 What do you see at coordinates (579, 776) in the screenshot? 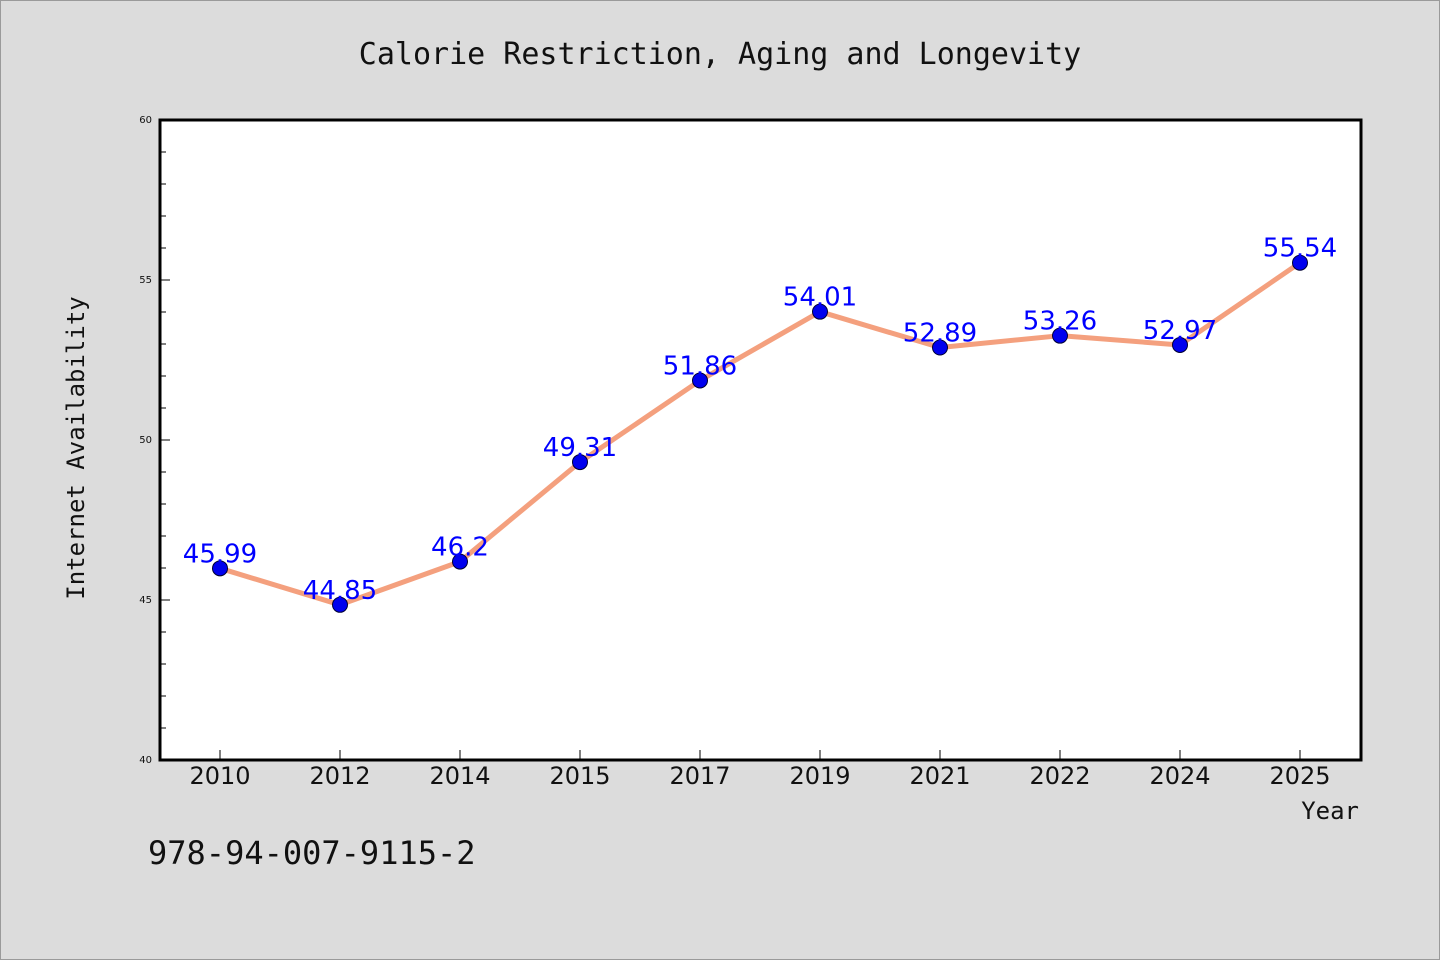
I see `x-tick-label: 2015` at bounding box center [579, 776].